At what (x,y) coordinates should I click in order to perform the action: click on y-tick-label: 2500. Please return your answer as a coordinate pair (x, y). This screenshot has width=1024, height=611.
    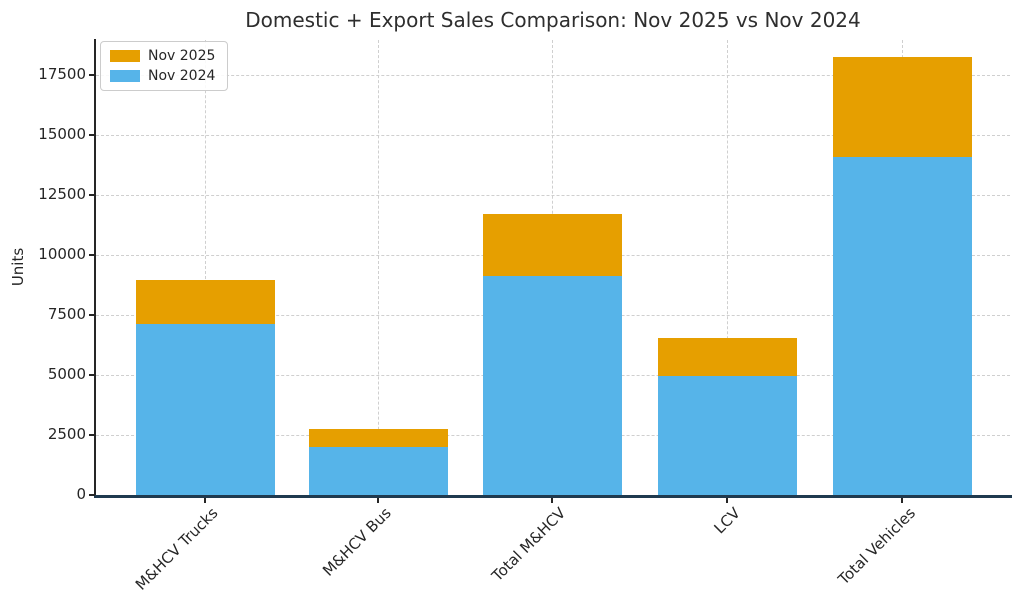
    Looking at the image, I should click on (66, 434).